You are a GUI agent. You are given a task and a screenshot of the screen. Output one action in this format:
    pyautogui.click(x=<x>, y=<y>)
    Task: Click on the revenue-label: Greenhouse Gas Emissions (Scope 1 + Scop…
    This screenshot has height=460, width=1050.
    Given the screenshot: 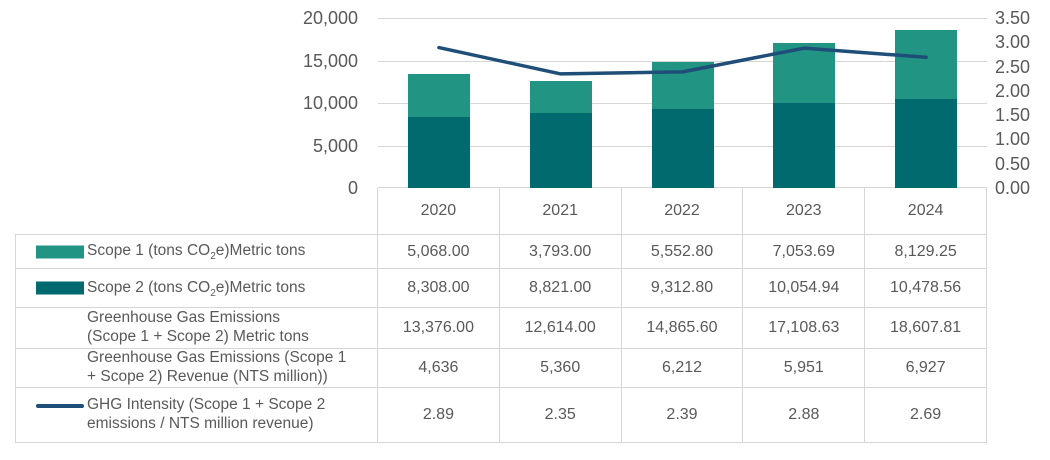 What is the action you would take?
    pyautogui.click(x=217, y=367)
    